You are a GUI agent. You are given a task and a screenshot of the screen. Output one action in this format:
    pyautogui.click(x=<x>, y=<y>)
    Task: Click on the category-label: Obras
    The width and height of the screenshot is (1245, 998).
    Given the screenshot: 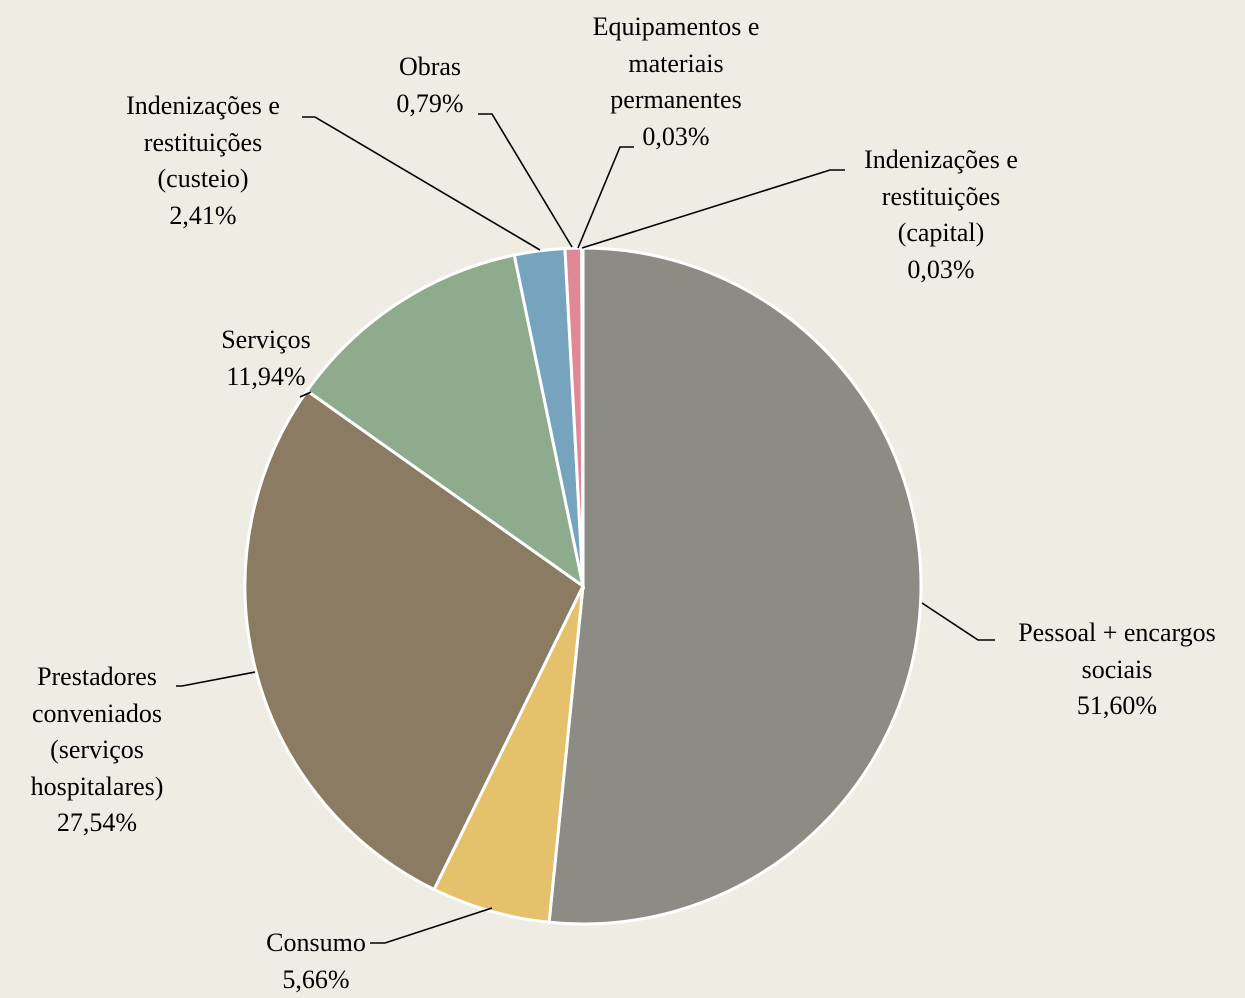 What is the action you would take?
    pyautogui.click(x=430, y=67)
    